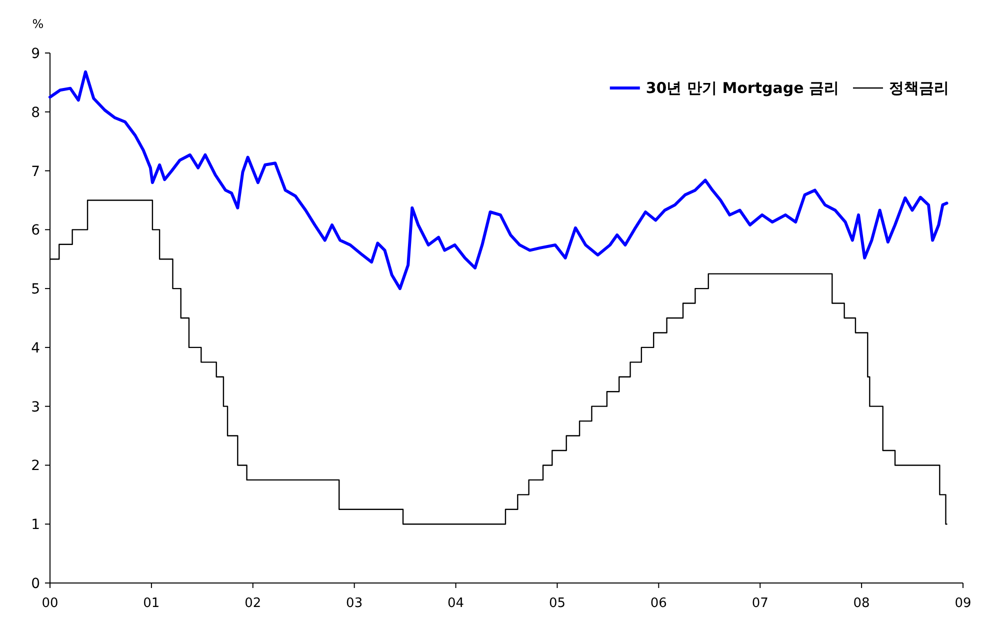  I want to click on legend-label: 30년 만기 Mortgage 금리, so click(742, 88).